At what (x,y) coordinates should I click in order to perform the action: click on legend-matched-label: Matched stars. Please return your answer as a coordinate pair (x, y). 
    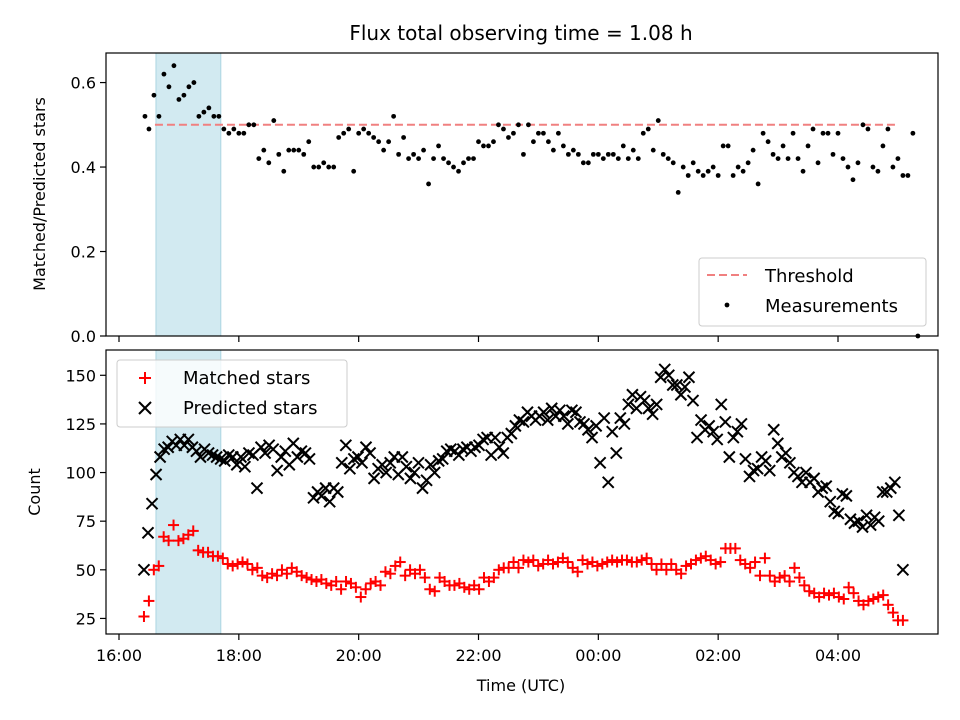
    Looking at the image, I should click on (246, 378).